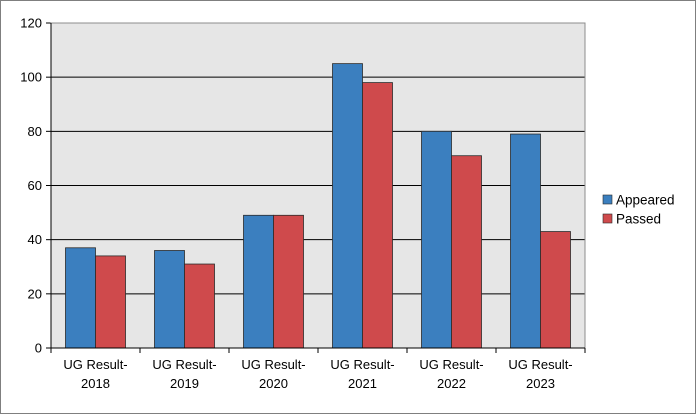 Image resolution: width=696 pixels, height=415 pixels. I want to click on x-tick-label-line: 2022, so click(451, 383).